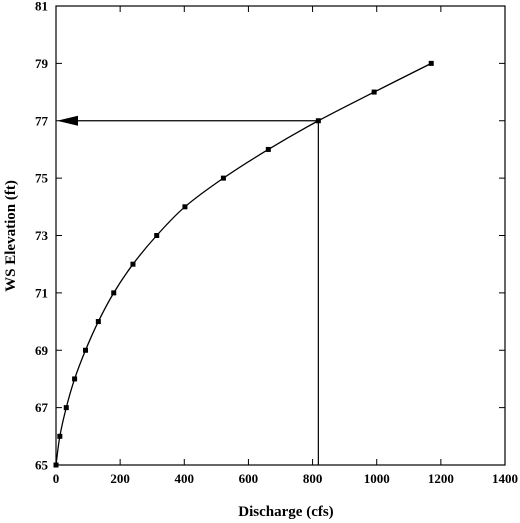 Image resolution: width=520 pixels, height=523 pixels. I want to click on x-tick-label: 1400, so click(505, 478).